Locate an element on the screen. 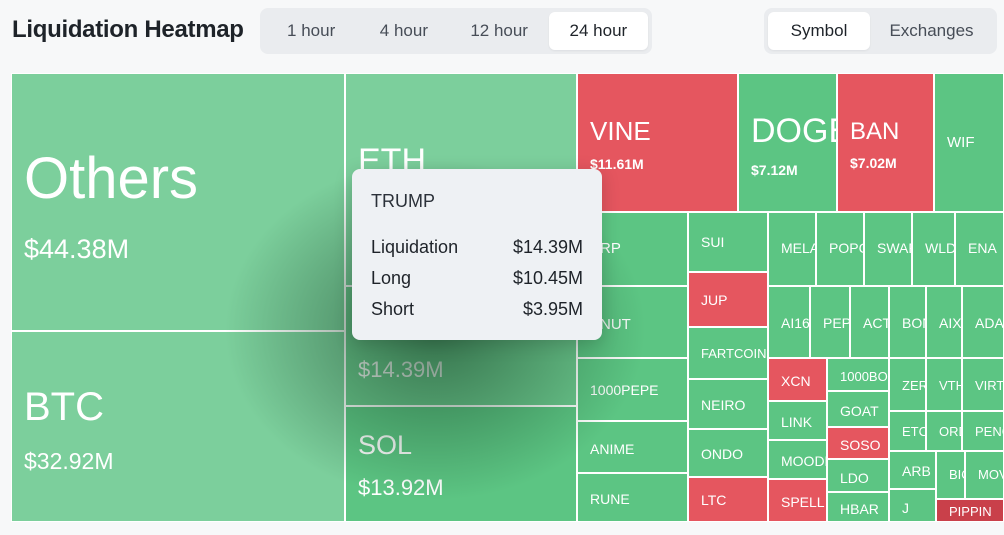 The width and height of the screenshot is (1004, 535). cell-symbol: XCN is located at coordinates (796, 381).